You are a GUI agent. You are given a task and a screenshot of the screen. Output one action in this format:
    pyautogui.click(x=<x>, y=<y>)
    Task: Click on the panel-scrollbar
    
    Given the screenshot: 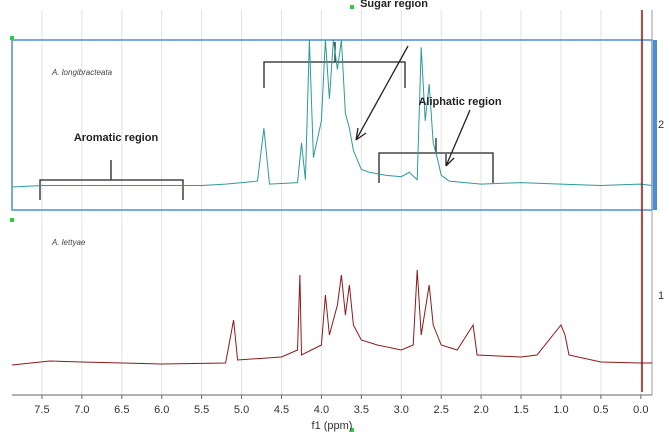 What is the action you would take?
    pyautogui.click(x=655, y=125)
    